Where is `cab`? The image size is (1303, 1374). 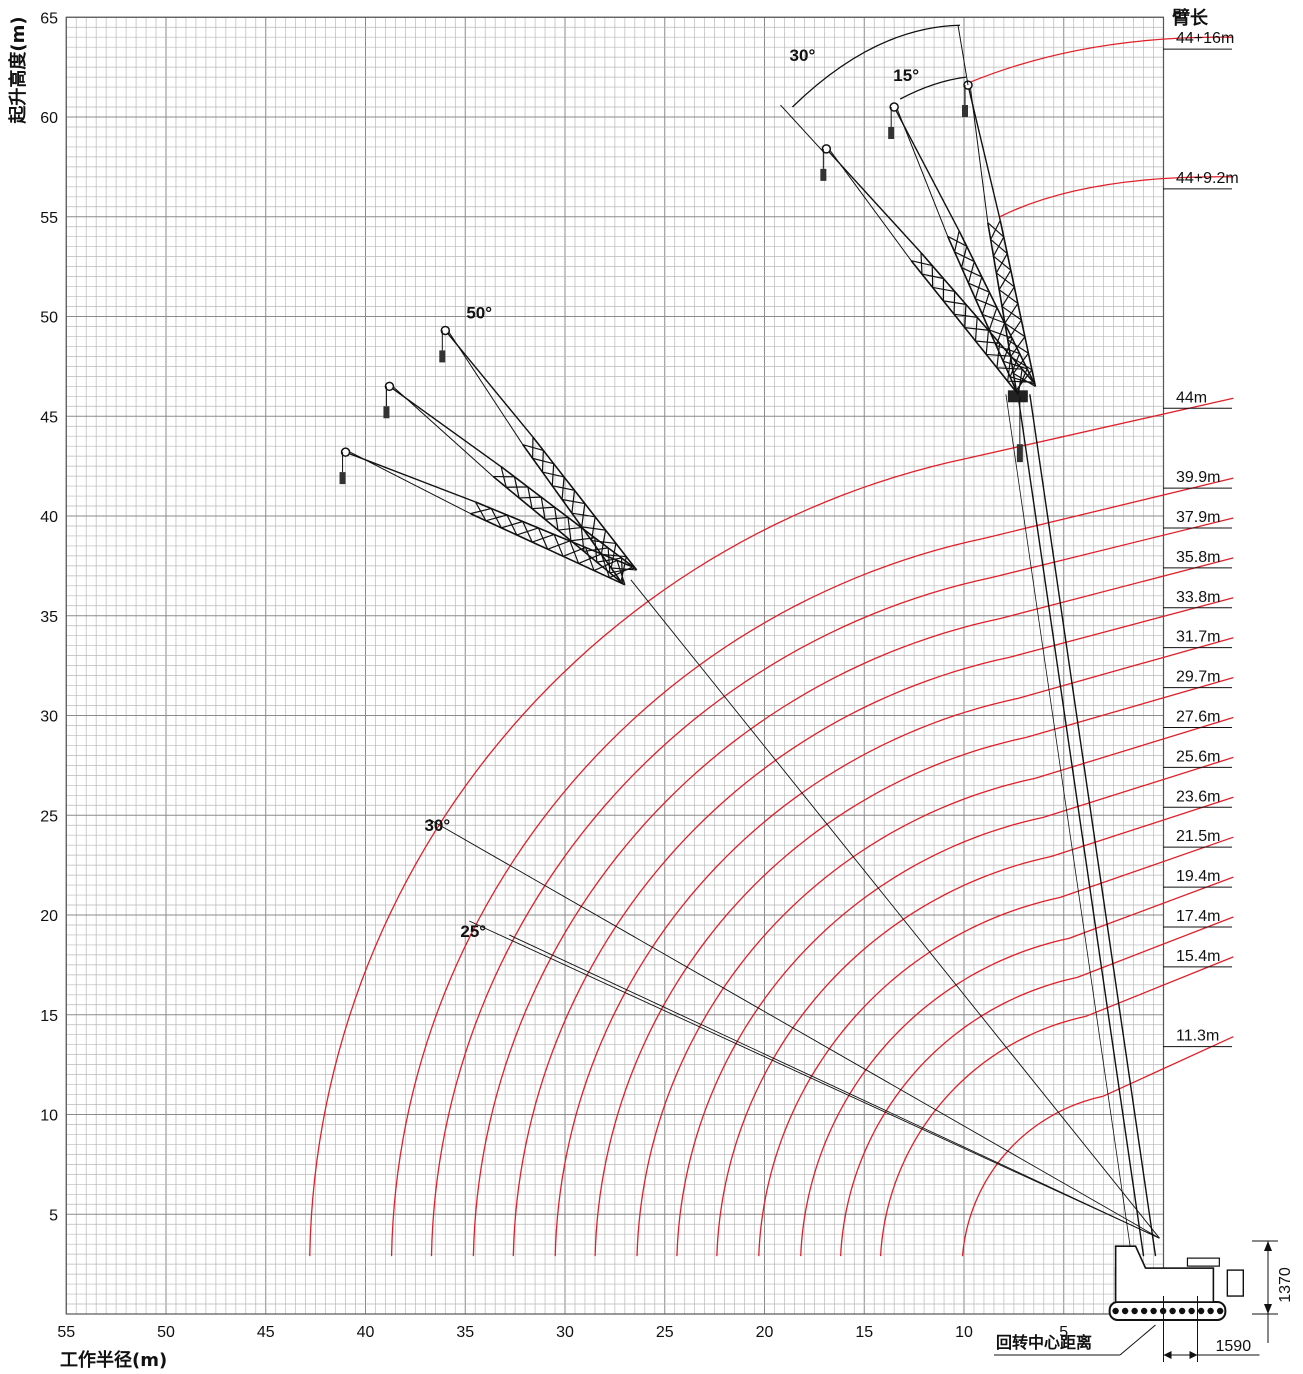 cab is located at coordinates (1130, 1273).